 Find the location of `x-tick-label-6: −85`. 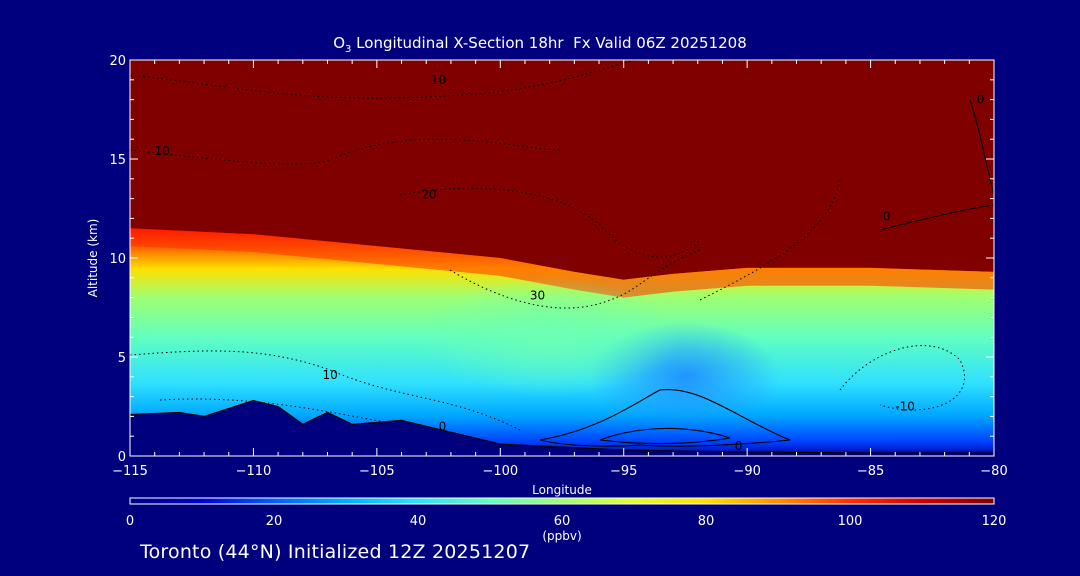

x-tick-label-6: −85 is located at coordinates (870, 471).